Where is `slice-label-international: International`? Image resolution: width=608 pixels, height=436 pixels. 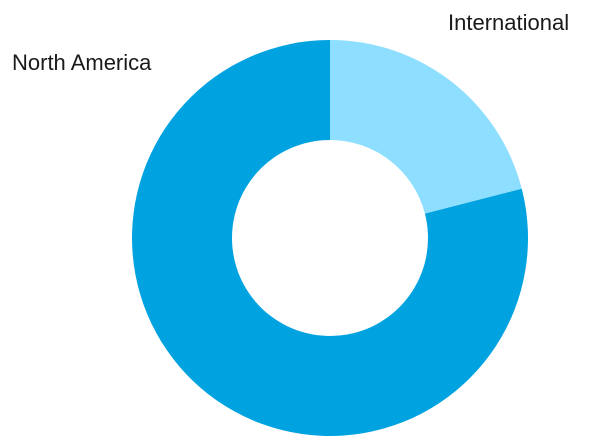
slice-label-international: International is located at coordinates (508, 22).